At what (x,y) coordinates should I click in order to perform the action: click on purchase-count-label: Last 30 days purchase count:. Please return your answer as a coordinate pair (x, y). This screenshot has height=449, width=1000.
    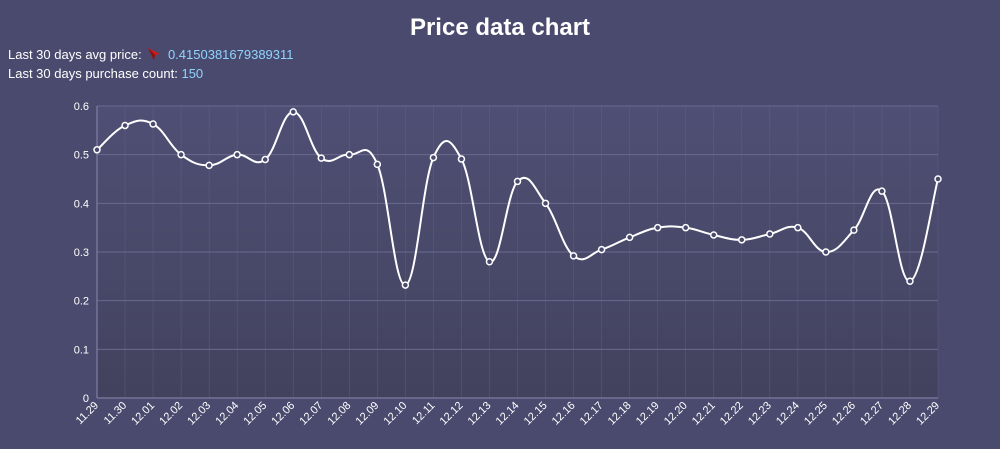
    Looking at the image, I should click on (93, 73).